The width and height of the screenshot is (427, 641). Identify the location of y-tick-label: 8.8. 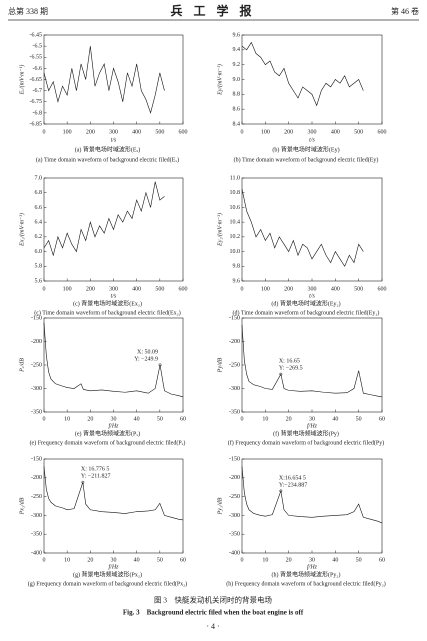
(237, 95).